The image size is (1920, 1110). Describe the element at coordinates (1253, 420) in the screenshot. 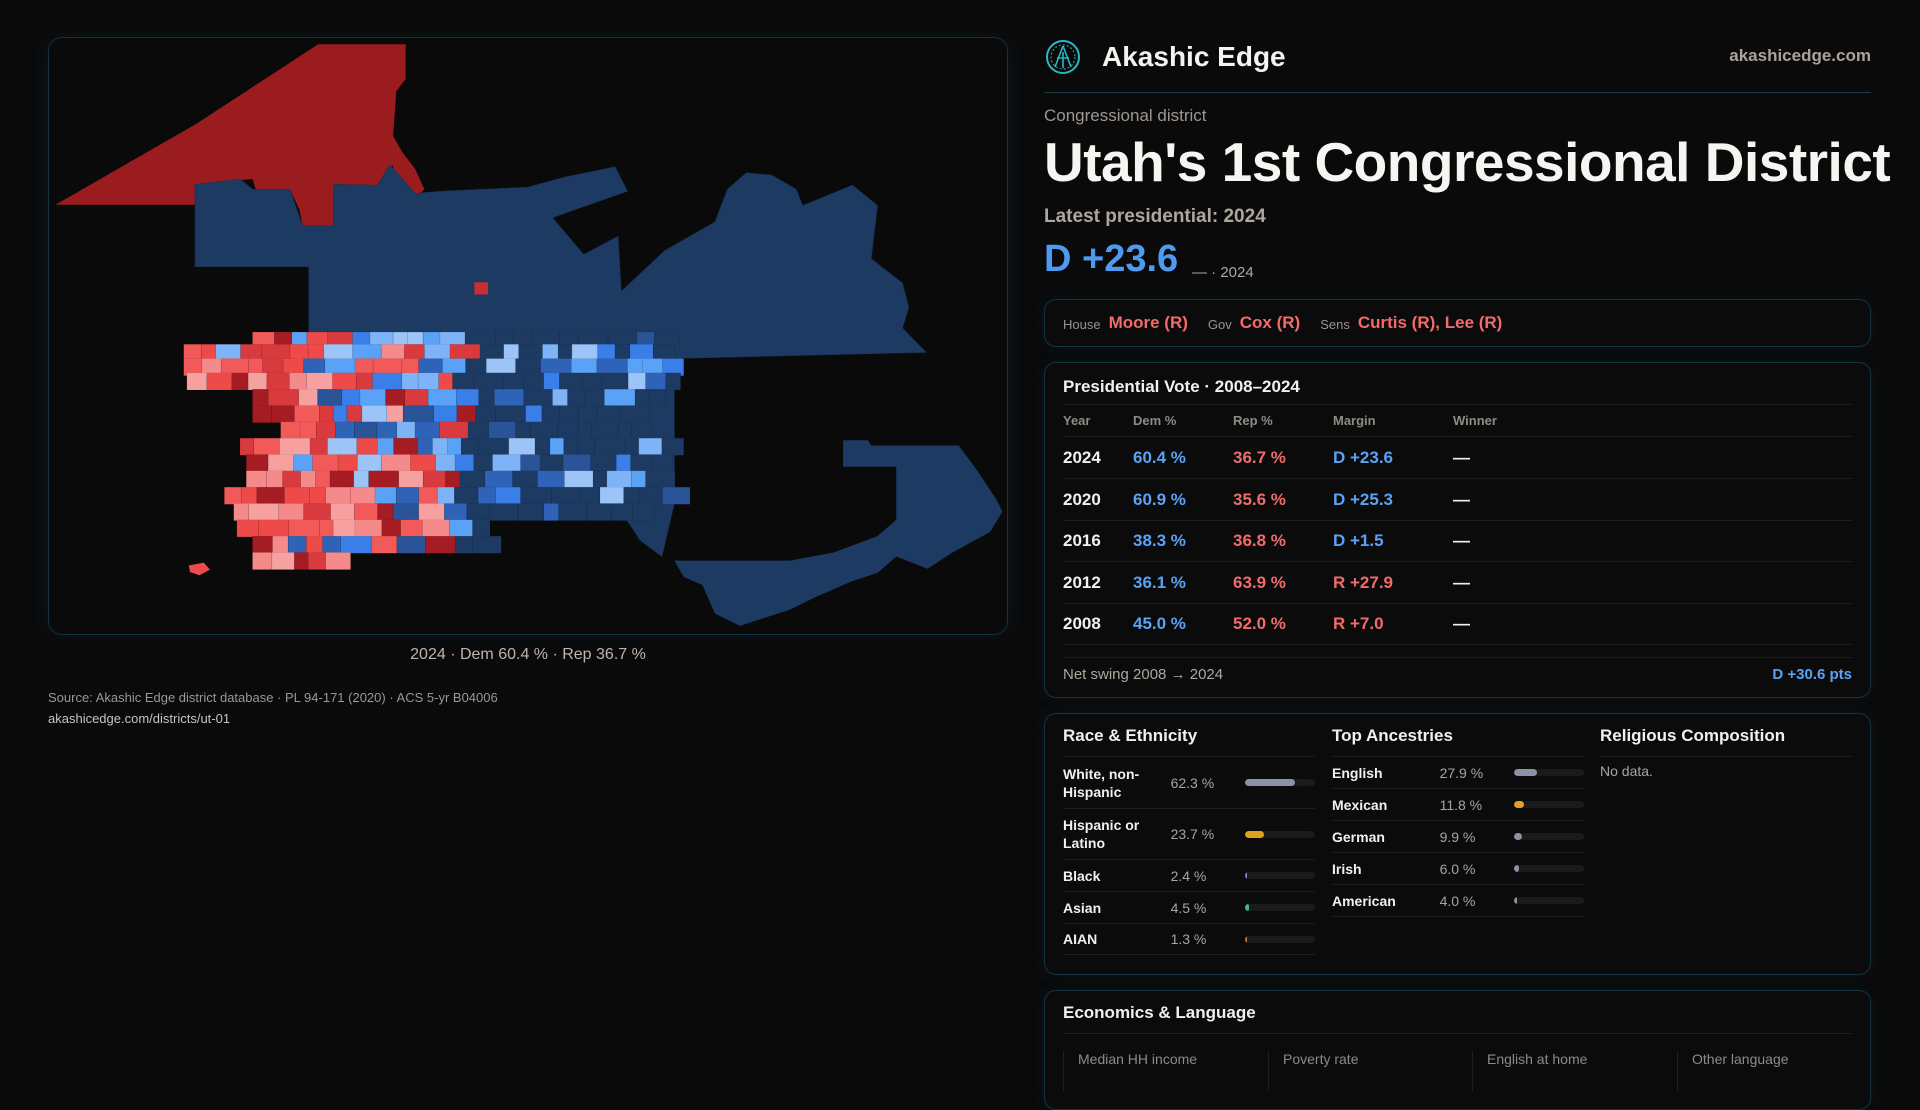

I see `column-header: Rep %` at that location.